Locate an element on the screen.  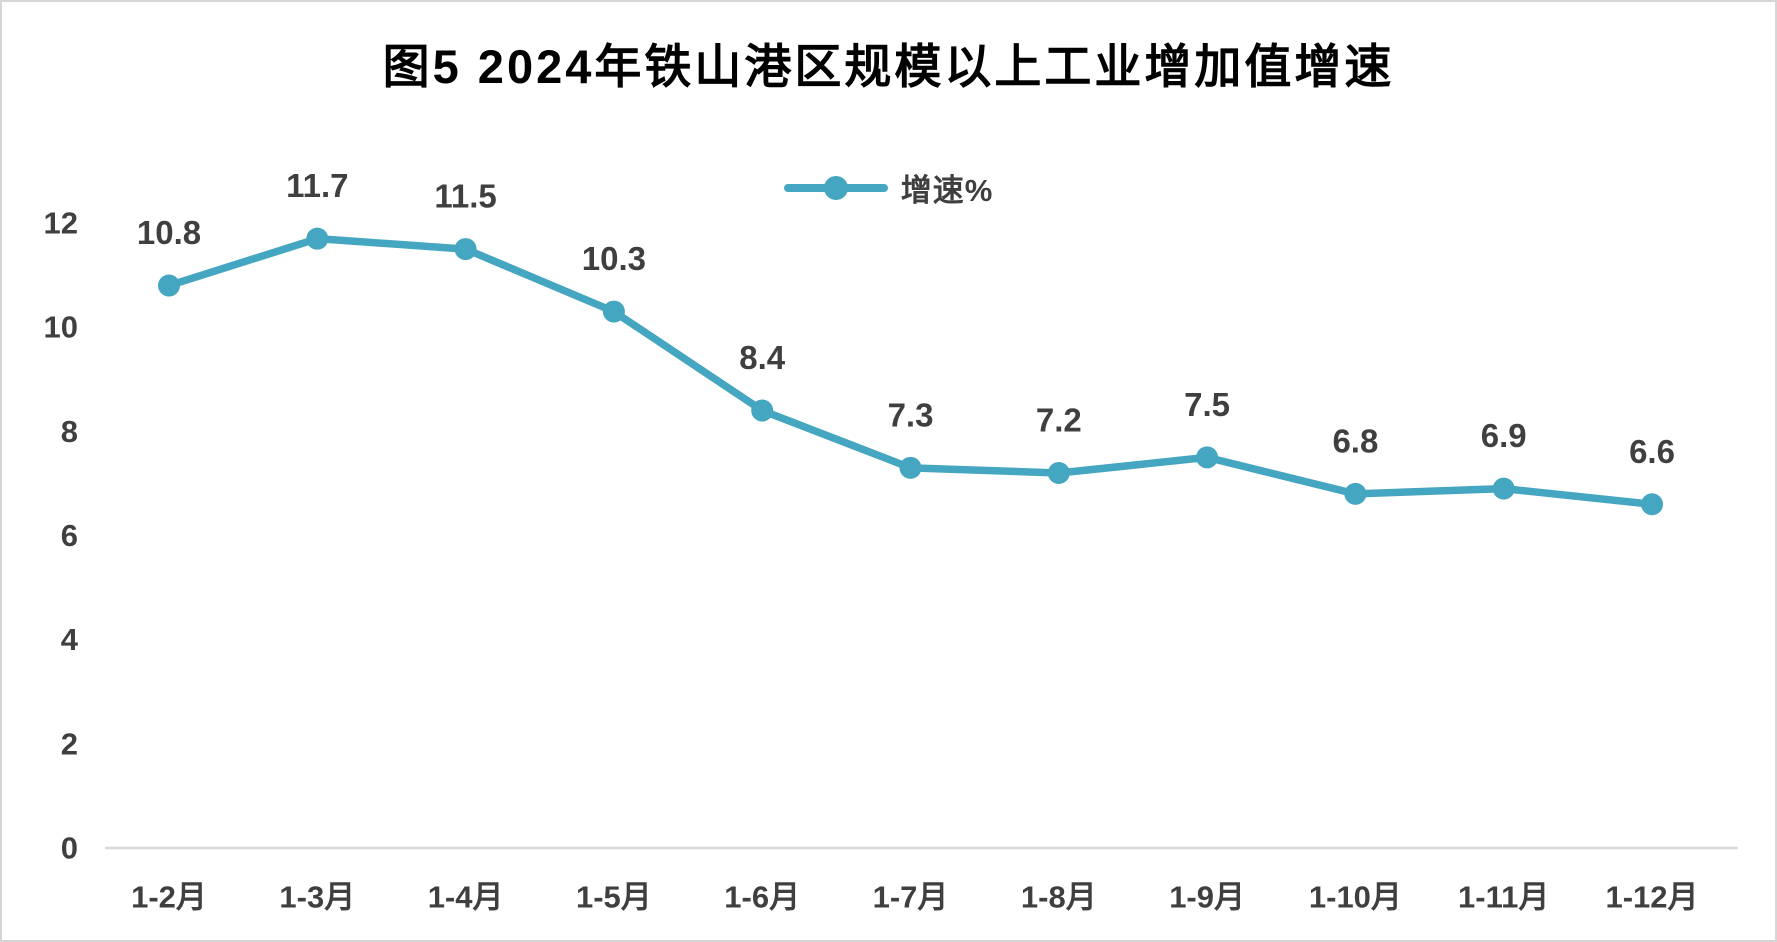
x-axis-category-label: 1-2月 is located at coordinates (169, 897).